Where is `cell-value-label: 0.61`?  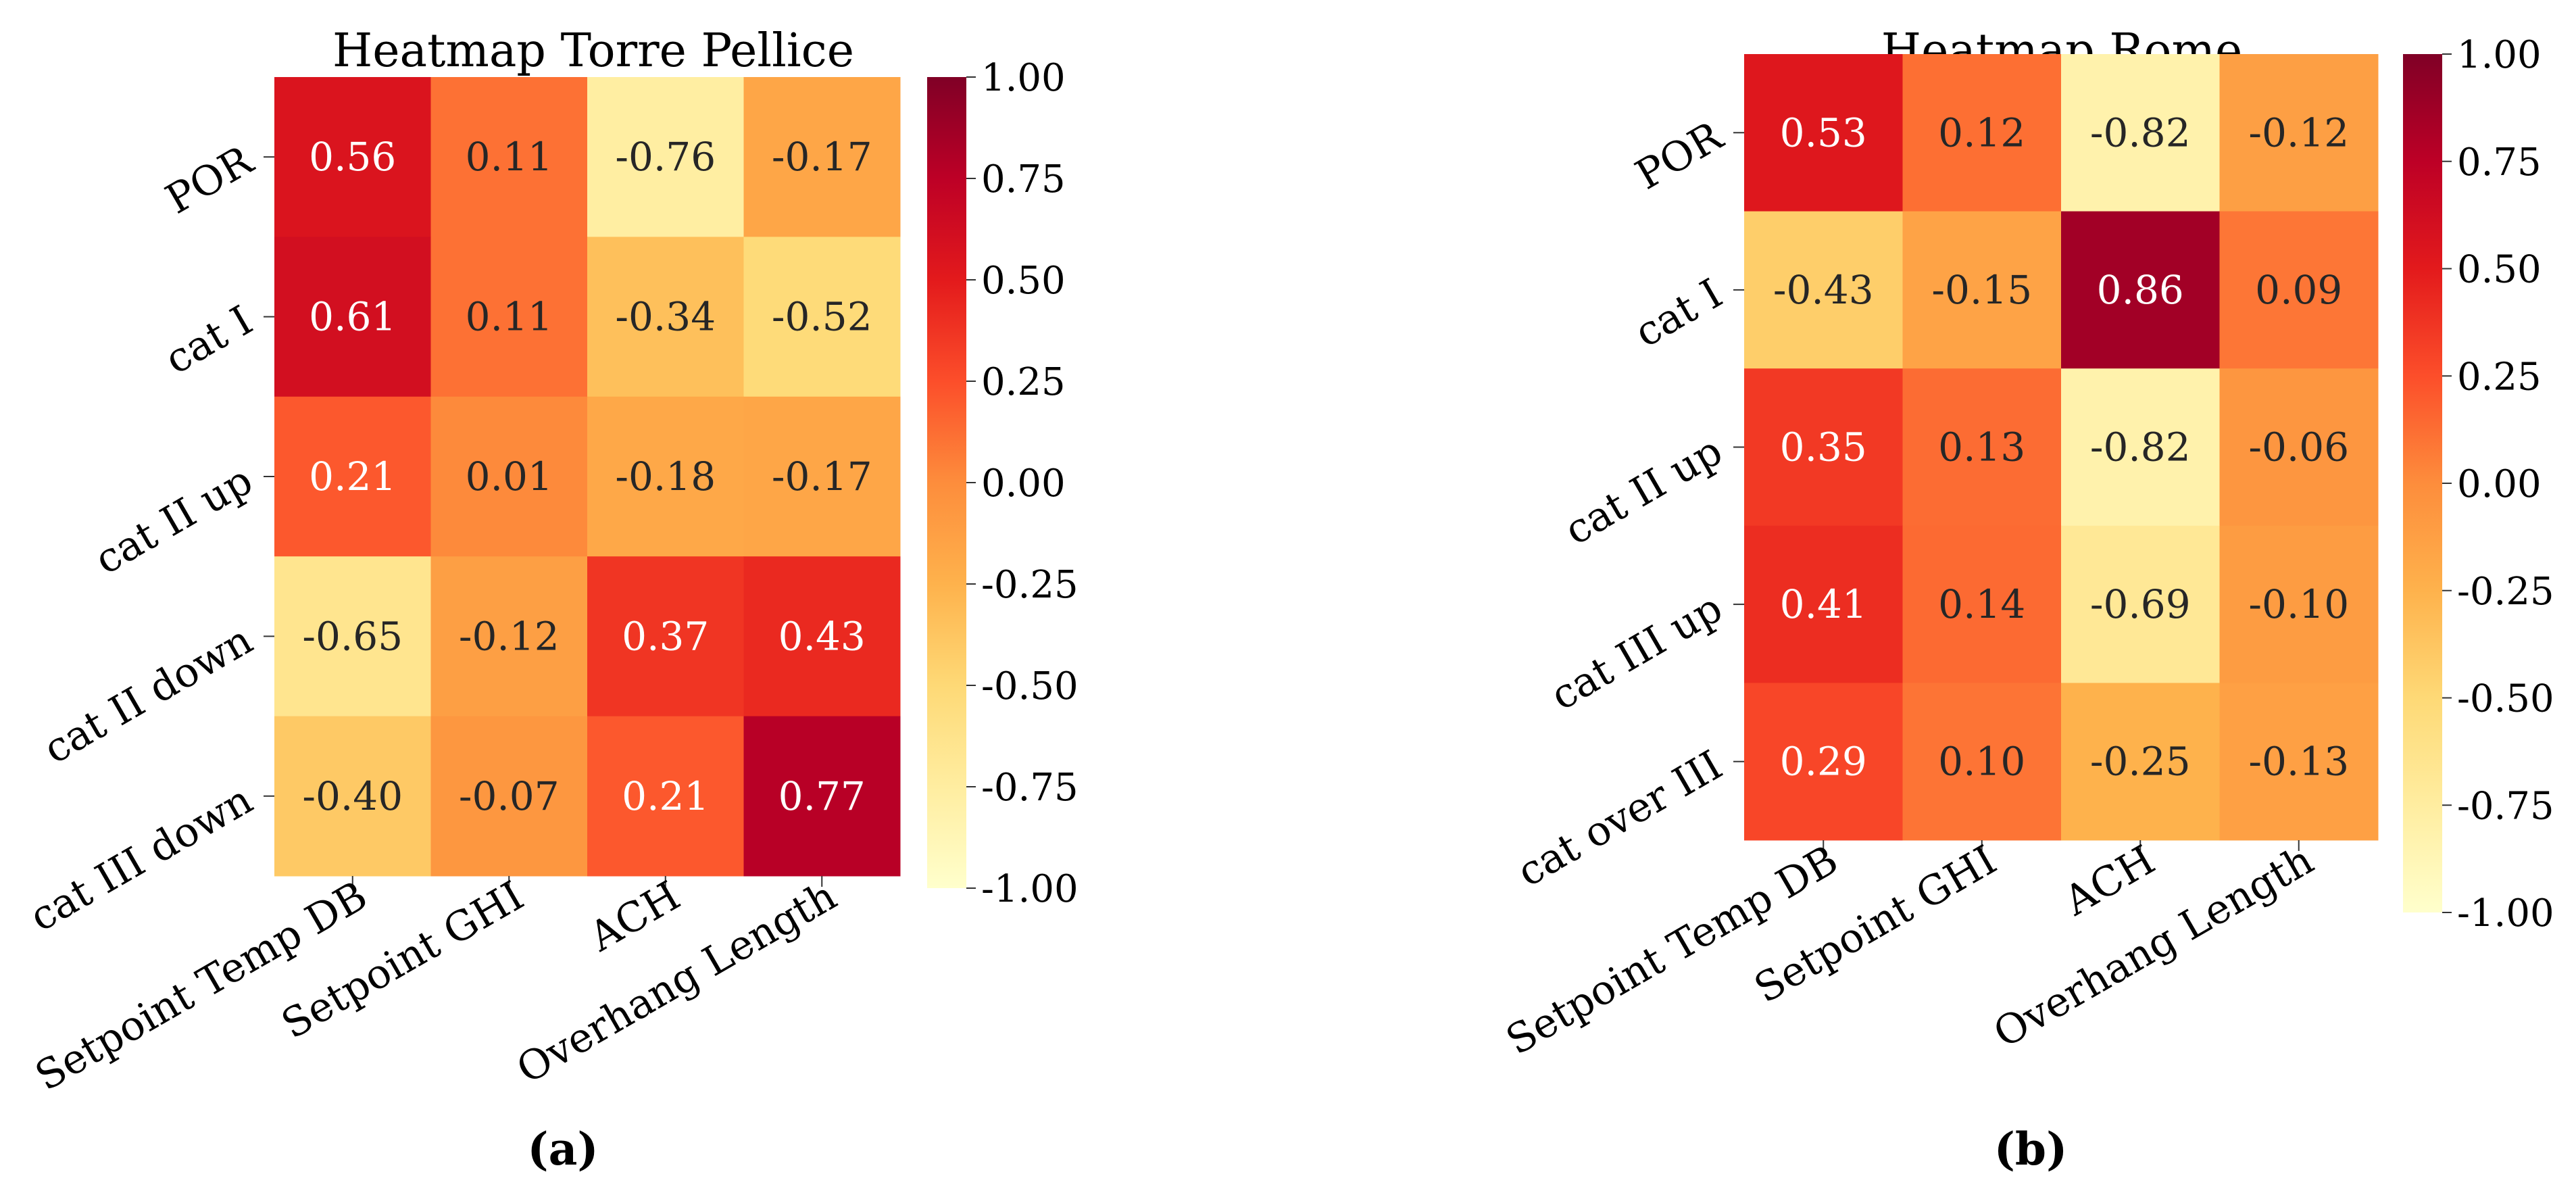 cell-value-label: 0.61 is located at coordinates (353, 317).